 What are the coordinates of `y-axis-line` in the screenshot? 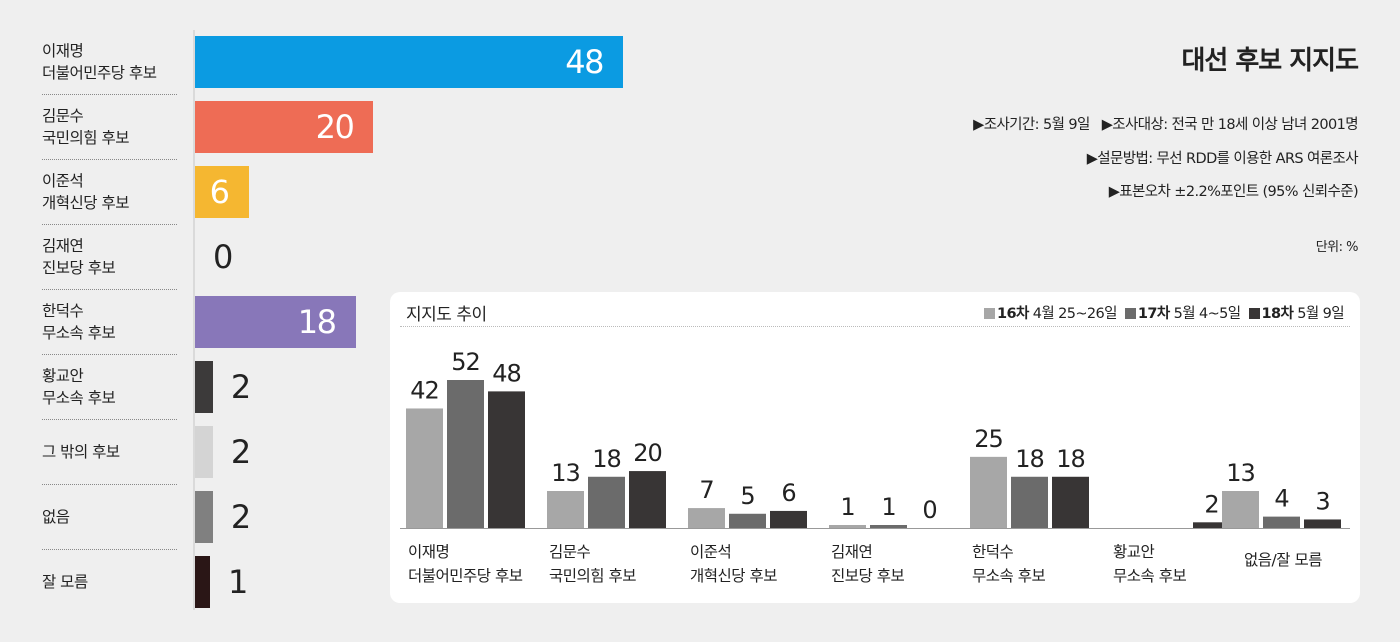 It's located at (194, 320).